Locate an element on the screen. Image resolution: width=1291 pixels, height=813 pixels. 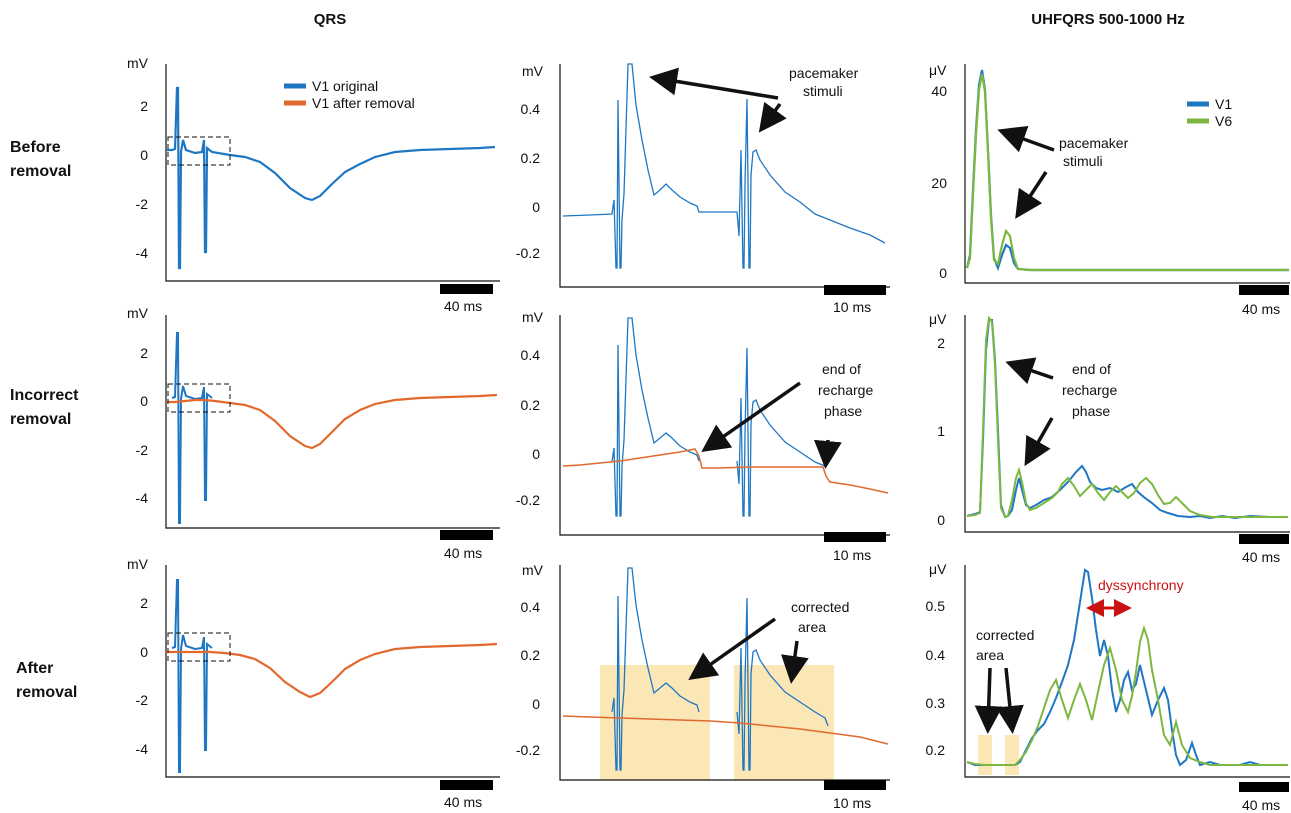
row-label-incorrect-2: removal is located at coordinates (40, 419).